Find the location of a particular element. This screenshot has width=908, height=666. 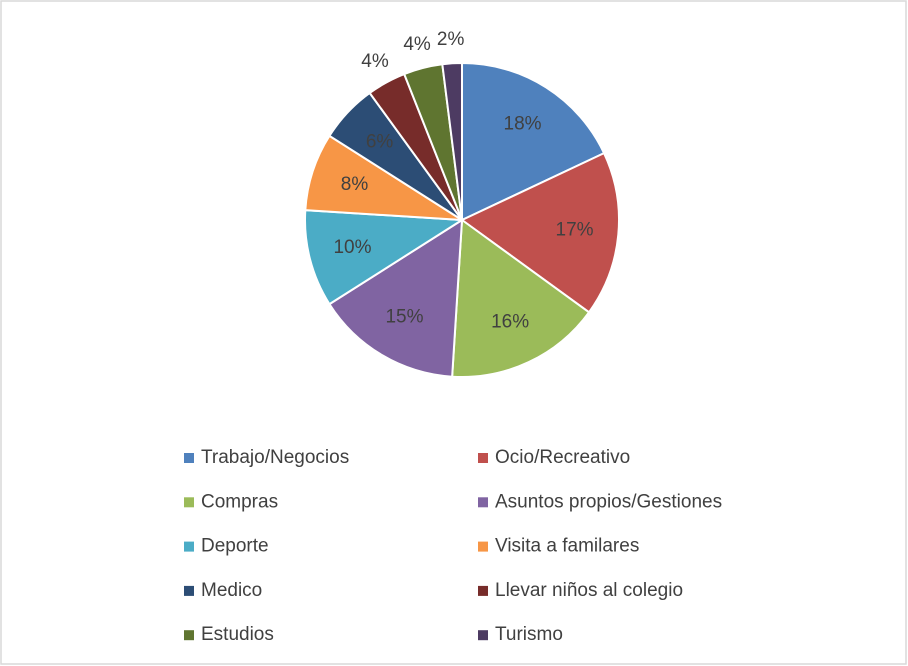

legend-label: Ocio/Recreativo is located at coordinates (562, 457).